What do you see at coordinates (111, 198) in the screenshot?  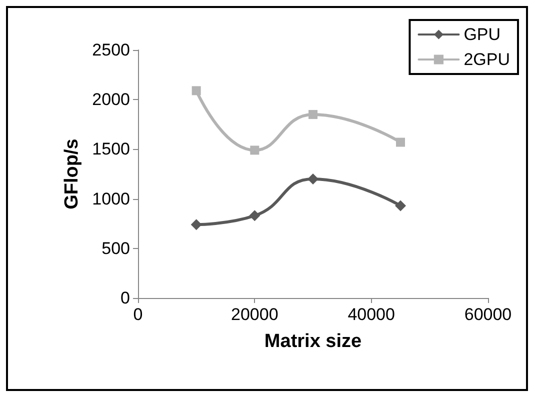 I see `y-tick-label: 1000` at bounding box center [111, 198].